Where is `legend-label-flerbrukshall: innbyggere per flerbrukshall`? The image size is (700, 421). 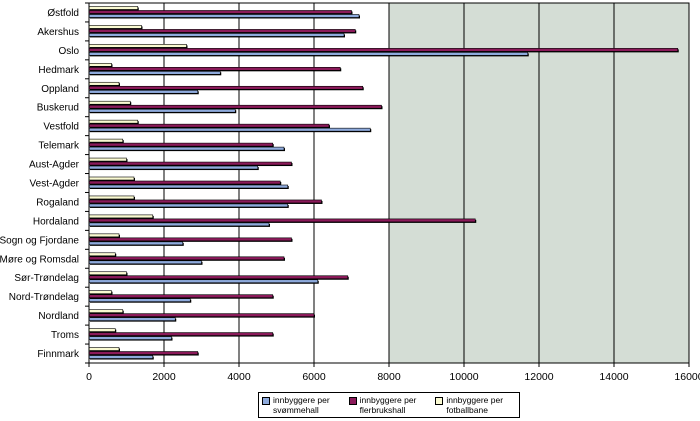 legend-label-flerbrukshall: innbyggere per flerbrukshall is located at coordinates (388, 405).